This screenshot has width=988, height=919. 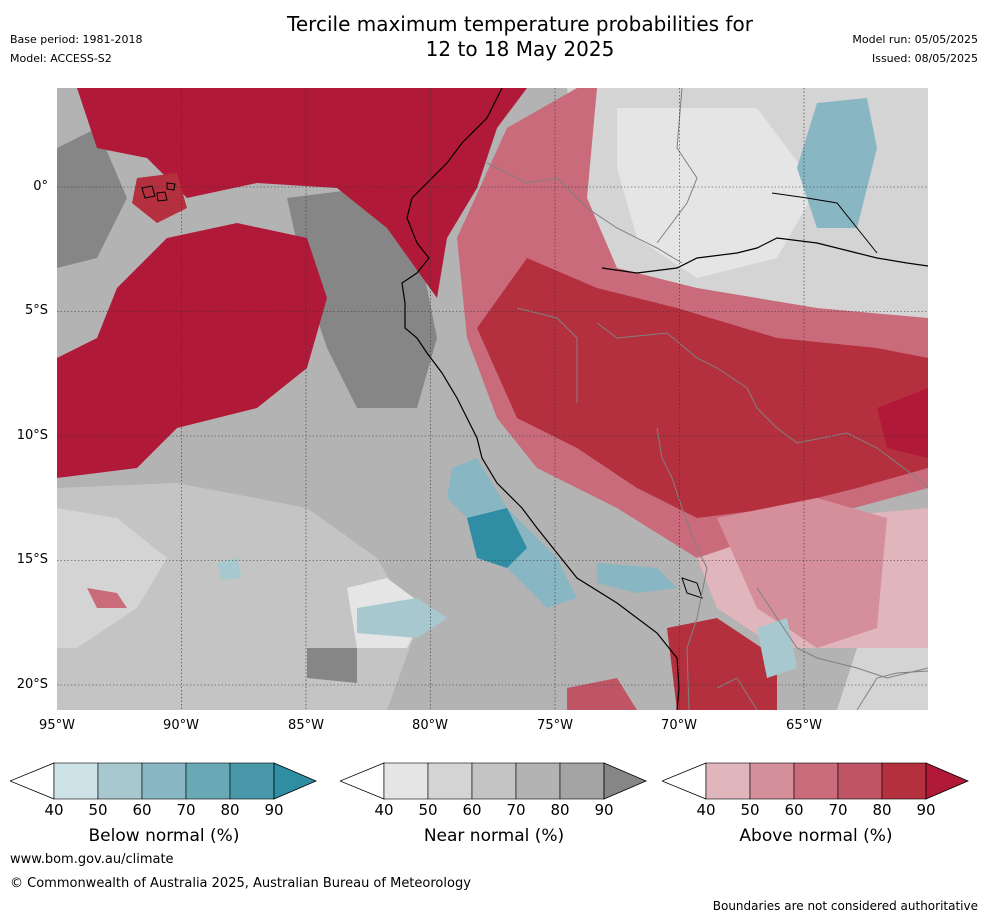 I want to click on colorbar-near-label: Near normal (%), so click(x=494, y=836).